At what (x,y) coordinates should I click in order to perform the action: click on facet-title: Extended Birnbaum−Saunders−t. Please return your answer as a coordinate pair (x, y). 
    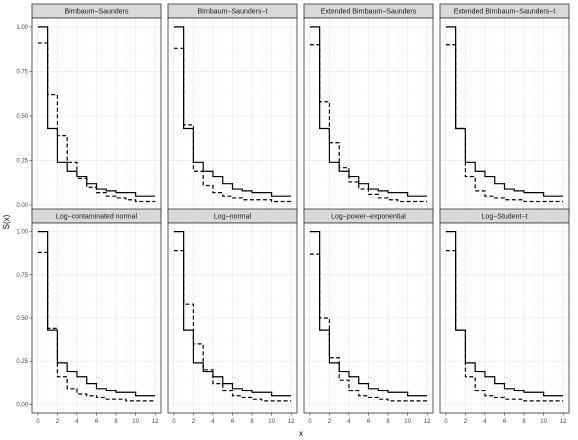
    Looking at the image, I should click on (505, 12).